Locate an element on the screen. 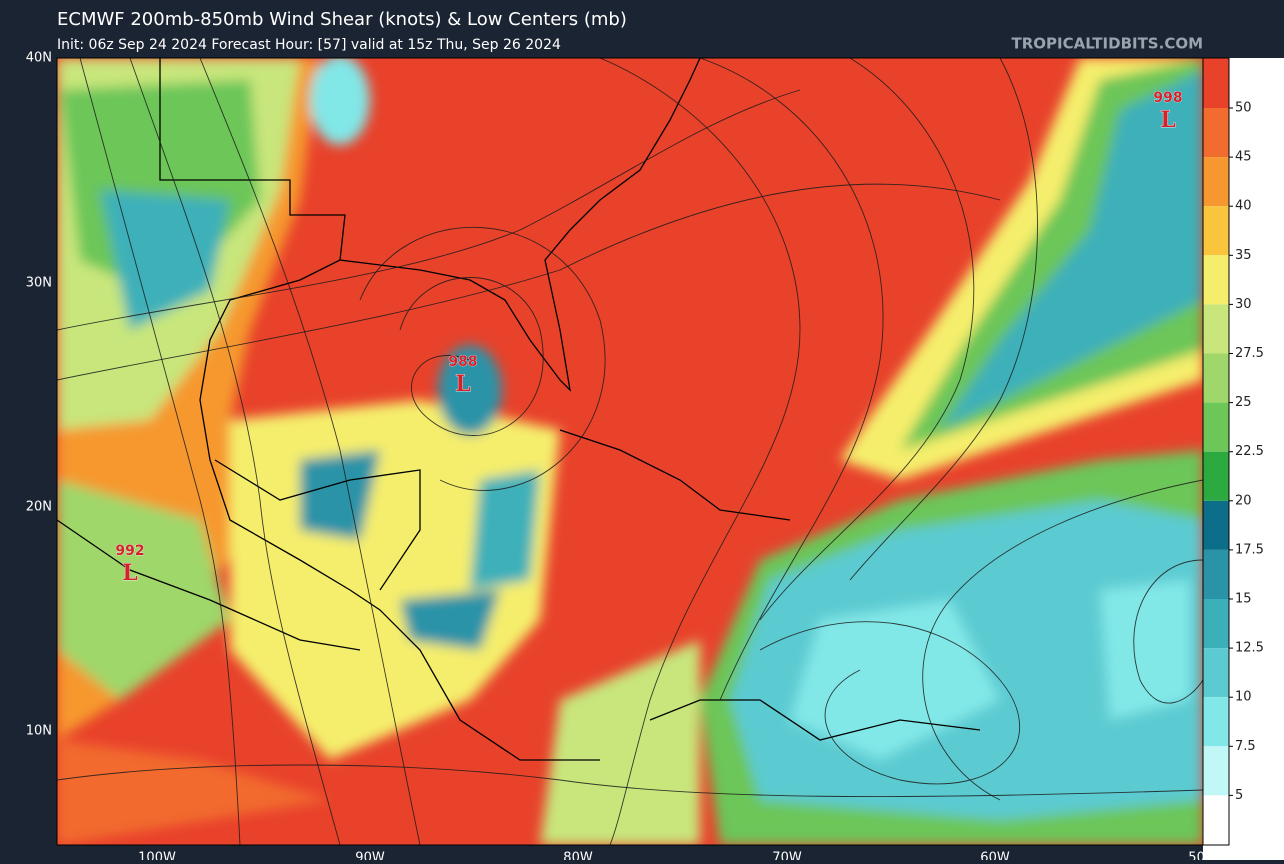 The height and width of the screenshot is (864, 1284). colorbar-label: 35 is located at coordinates (1243, 255).